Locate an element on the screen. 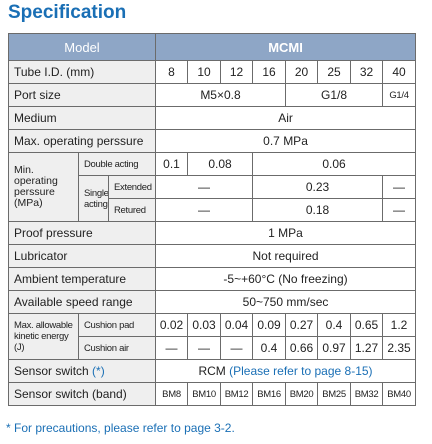  sub-label: Cushion air is located at coordinates (117, 348).